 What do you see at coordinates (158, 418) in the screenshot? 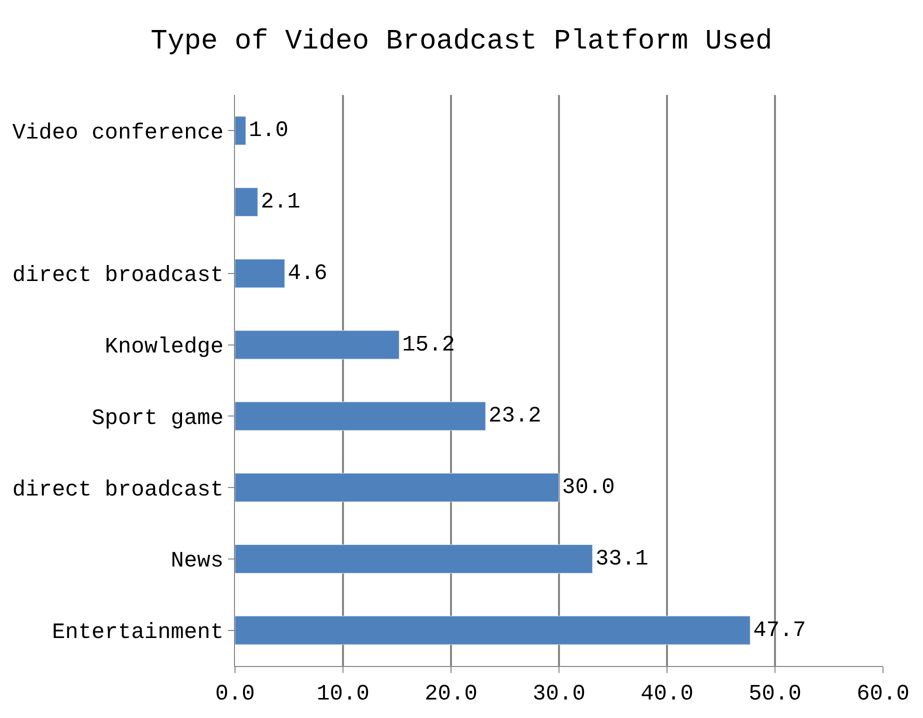
I see `y-tick-label: Sport game` at bounding box center [158, 418].